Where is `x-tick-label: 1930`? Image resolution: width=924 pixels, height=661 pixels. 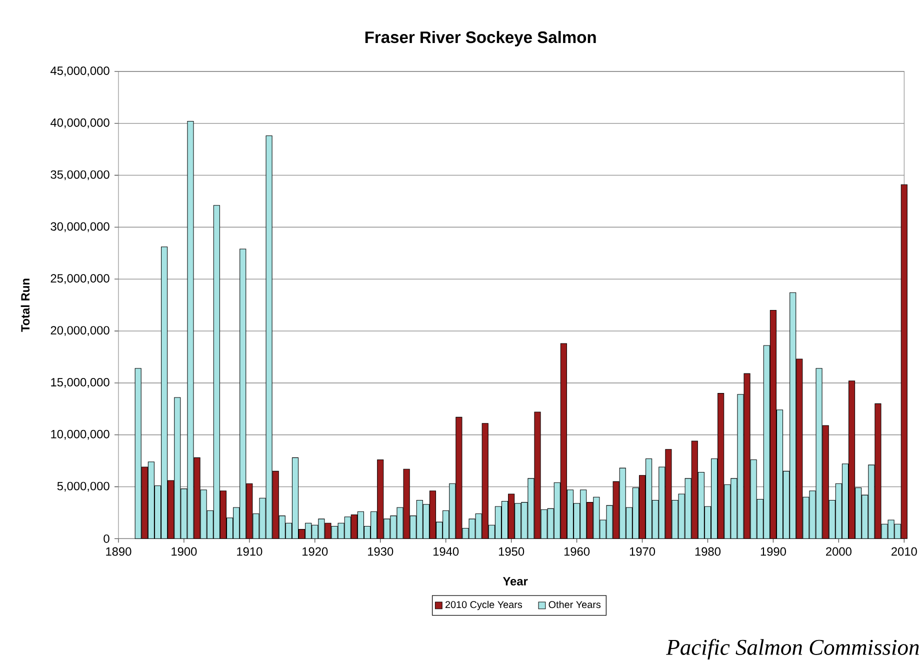 x-tick-label: 1930 is located at coordinates (381, 551).